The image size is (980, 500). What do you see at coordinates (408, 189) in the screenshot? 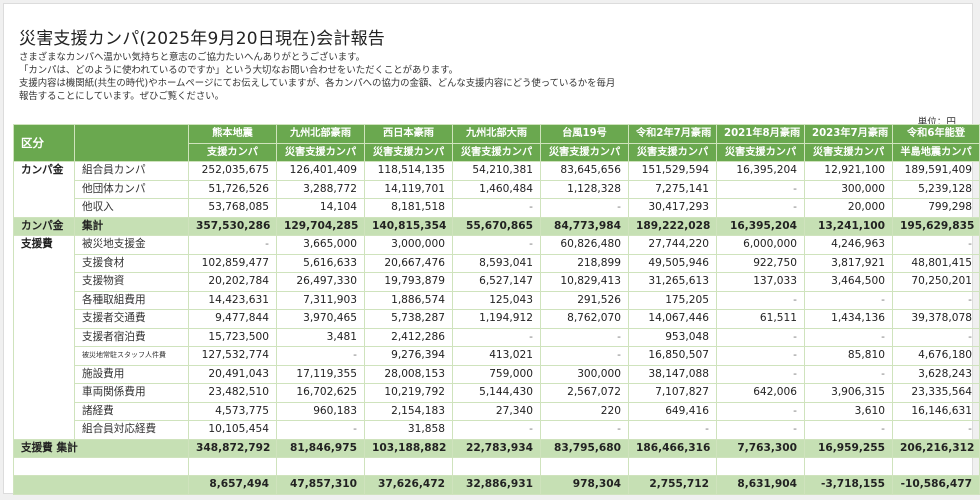
I see `value-cell: 14,119,701` at bounding box center [408, 189].